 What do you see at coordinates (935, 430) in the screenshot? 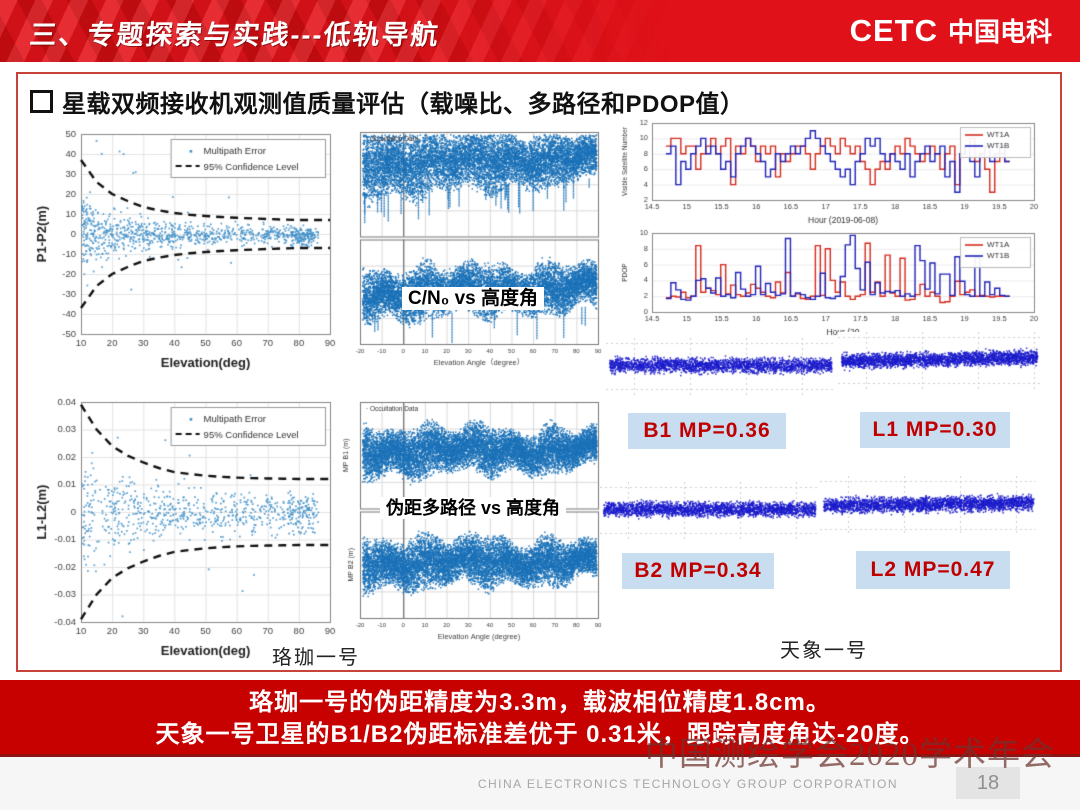
I see `l1-mp-value-badge: L1 MP=0.30` at bounding box center [935, 430].